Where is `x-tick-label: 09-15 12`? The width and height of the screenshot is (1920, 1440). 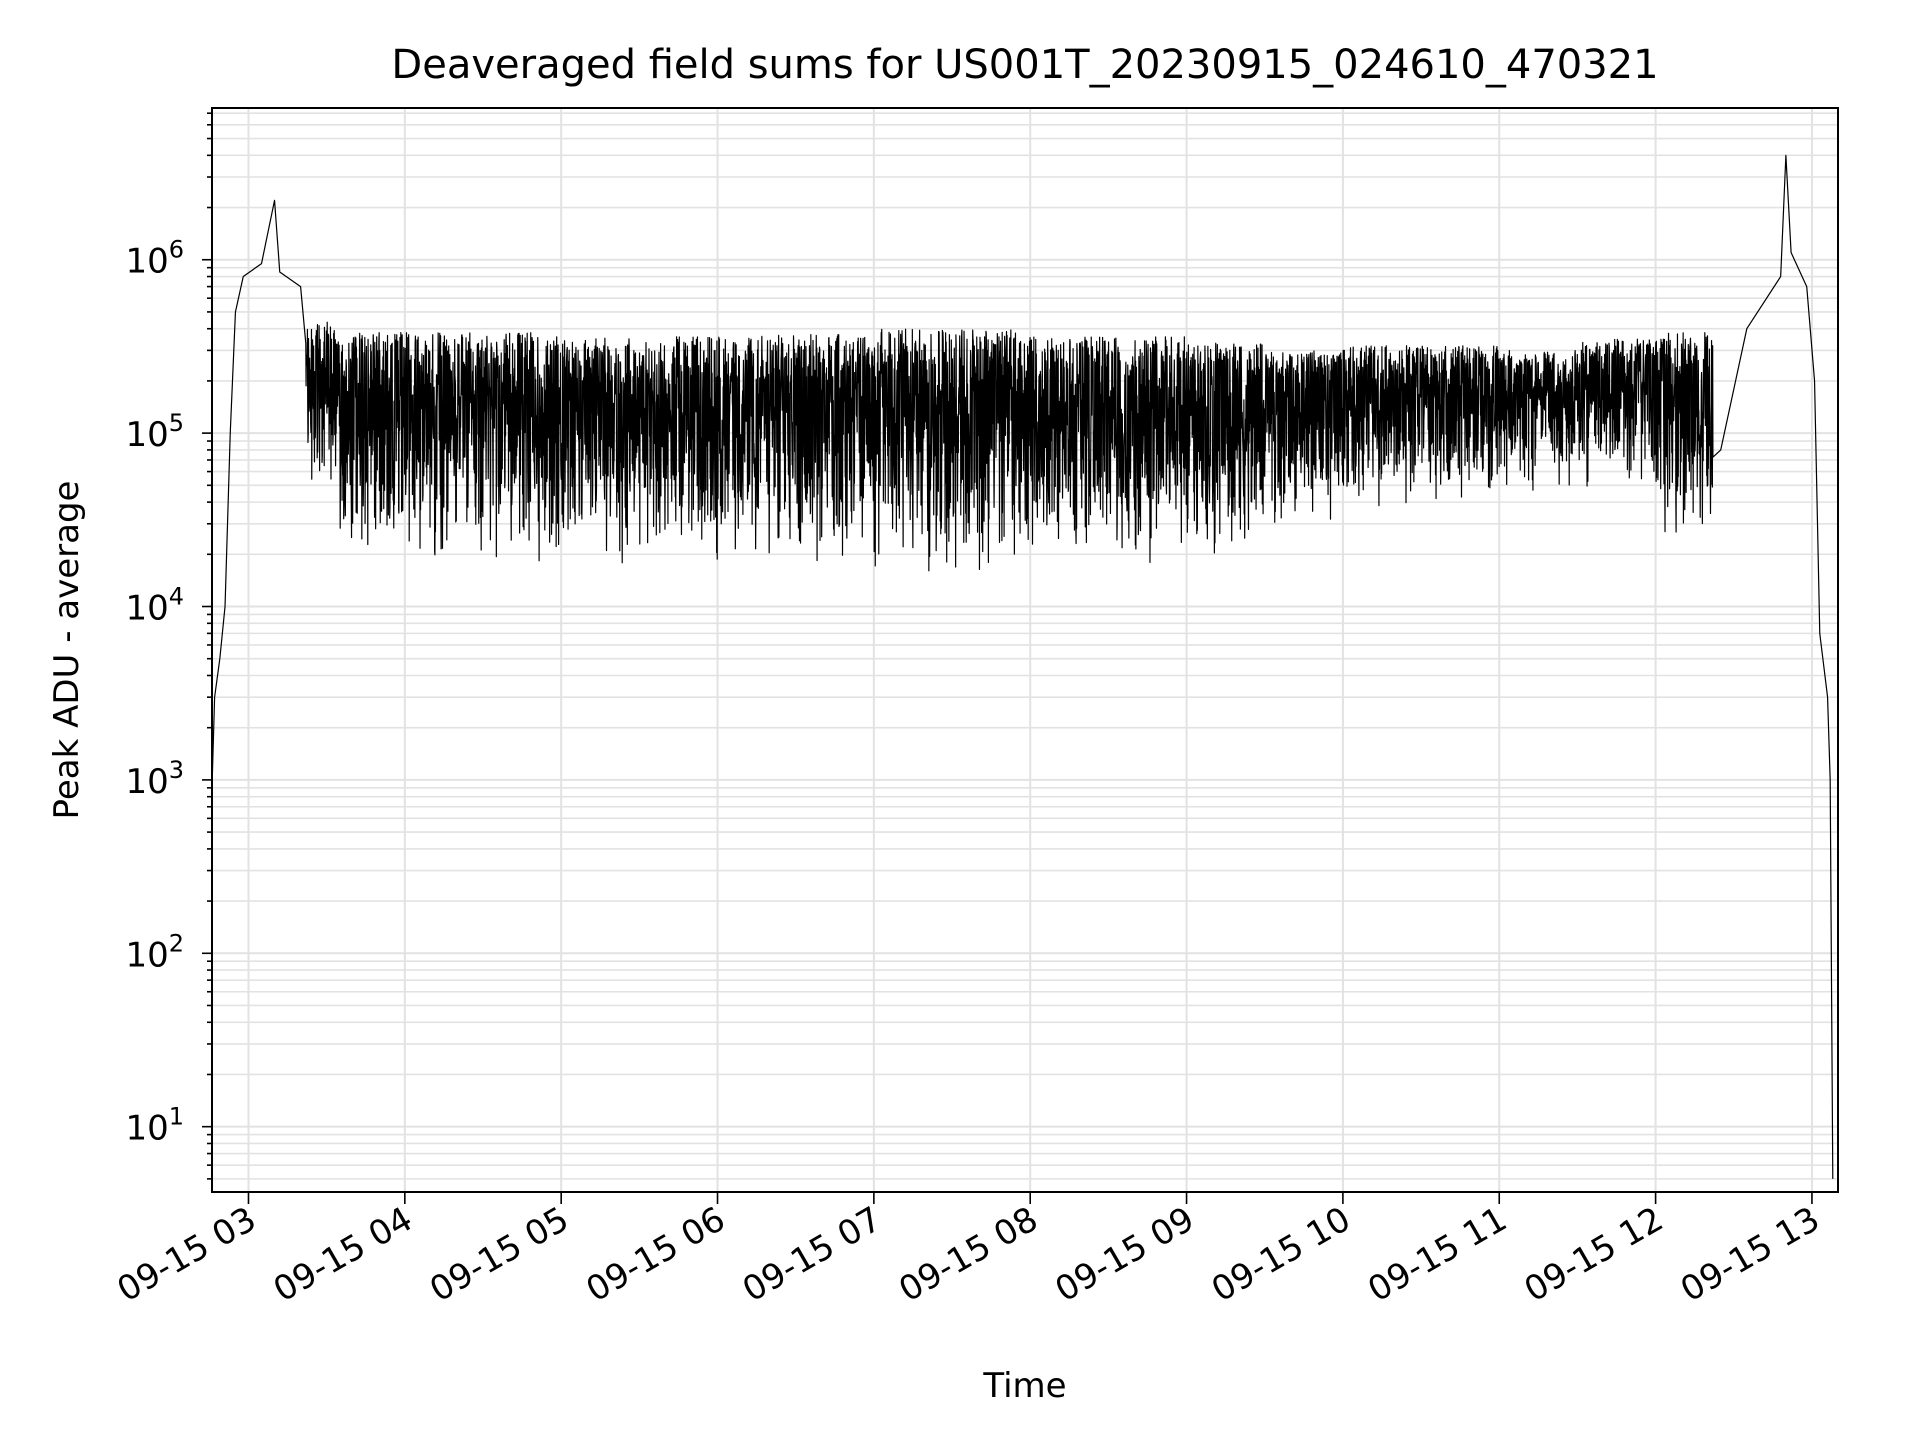
x-tick-label: 09-15 12 is located at coordinates (1594, 1254).